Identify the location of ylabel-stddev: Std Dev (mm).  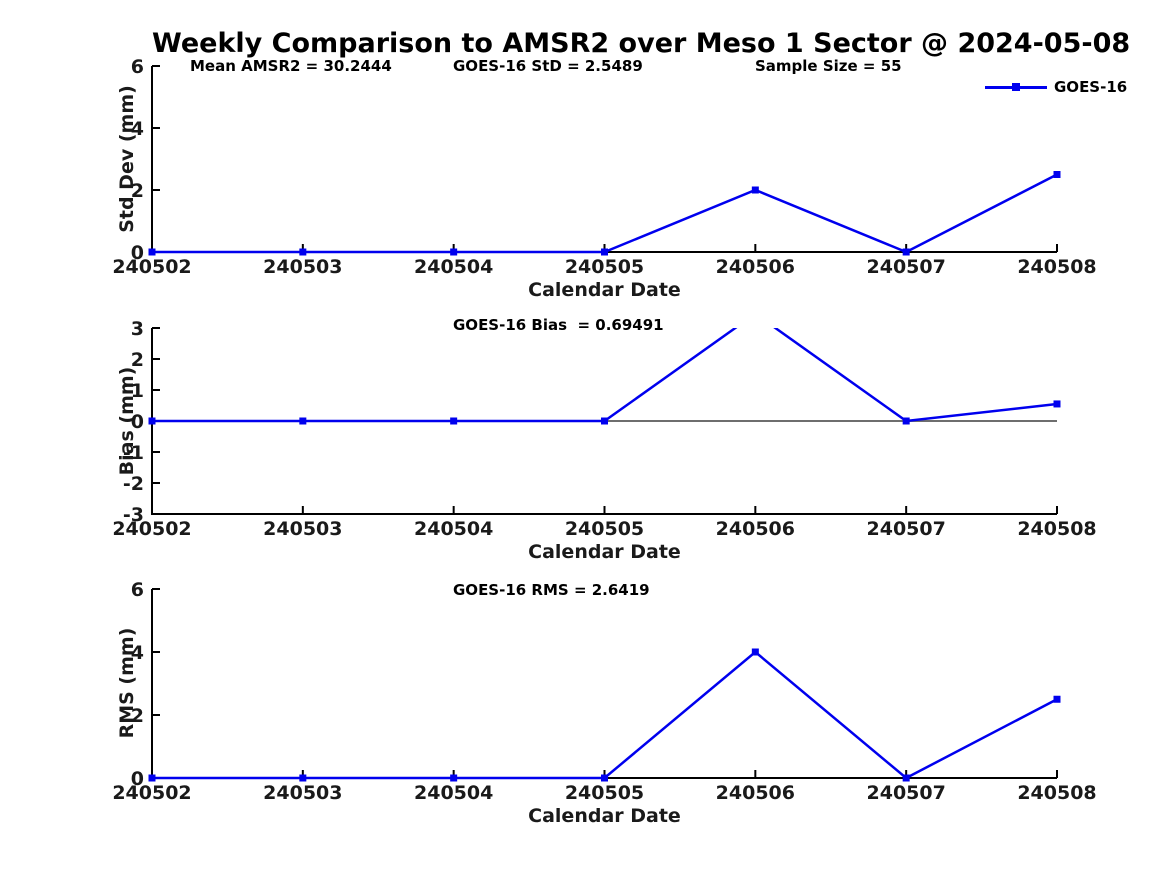
(127, 159).